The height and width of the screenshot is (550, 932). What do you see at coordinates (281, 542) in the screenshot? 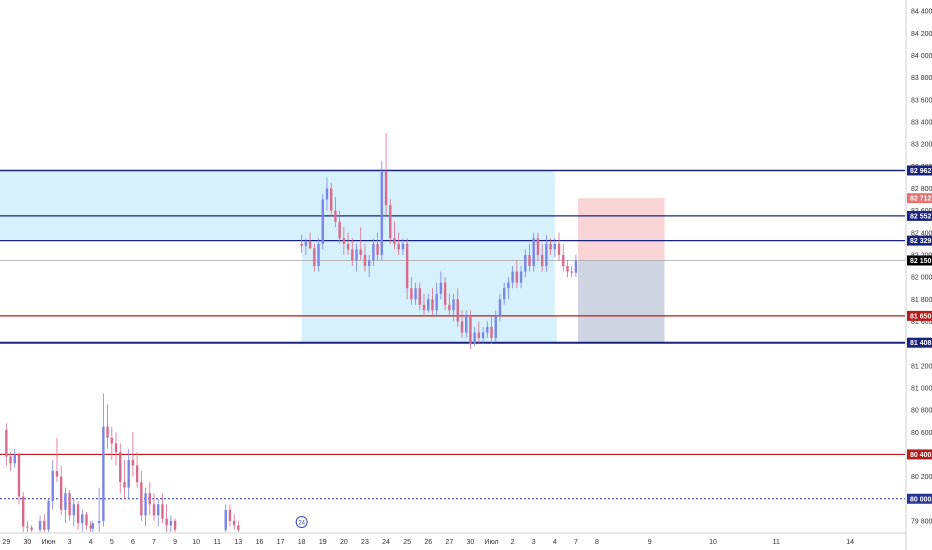
I see `time-tick-label: 17` at bounding box center [281, 542].